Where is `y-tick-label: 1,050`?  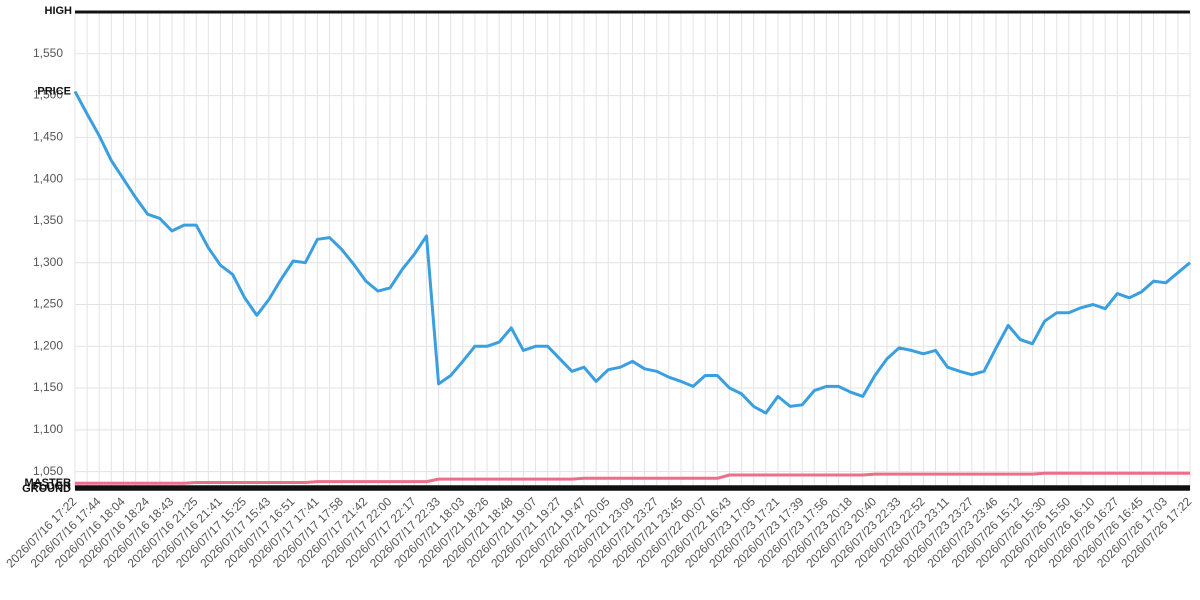 y-tick-label: 1,050 is located at coordinates (48, 471).